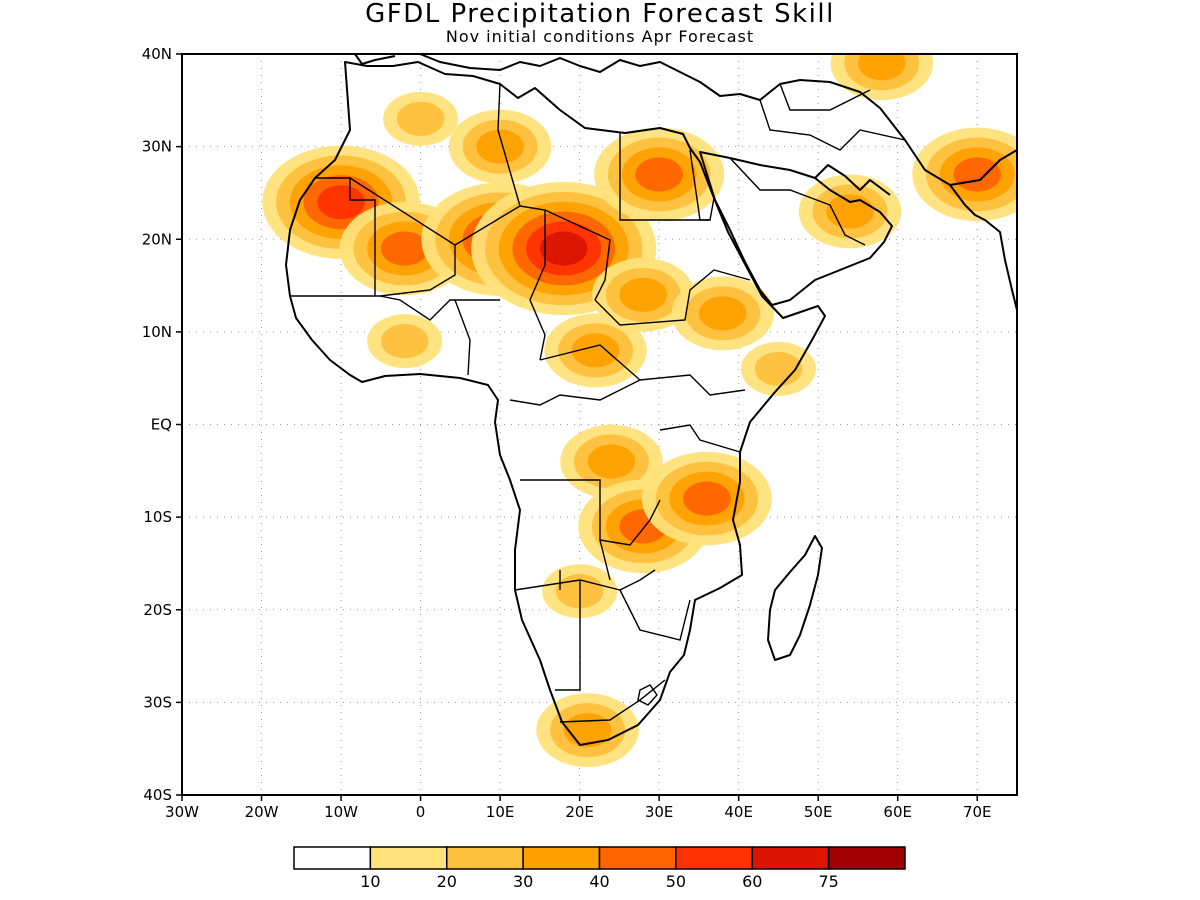 The width and height of the screenshot is (1200, 900). Describe the element at coordinates (852, 180) in the screenshot. I see `persian-gulf` at that location.